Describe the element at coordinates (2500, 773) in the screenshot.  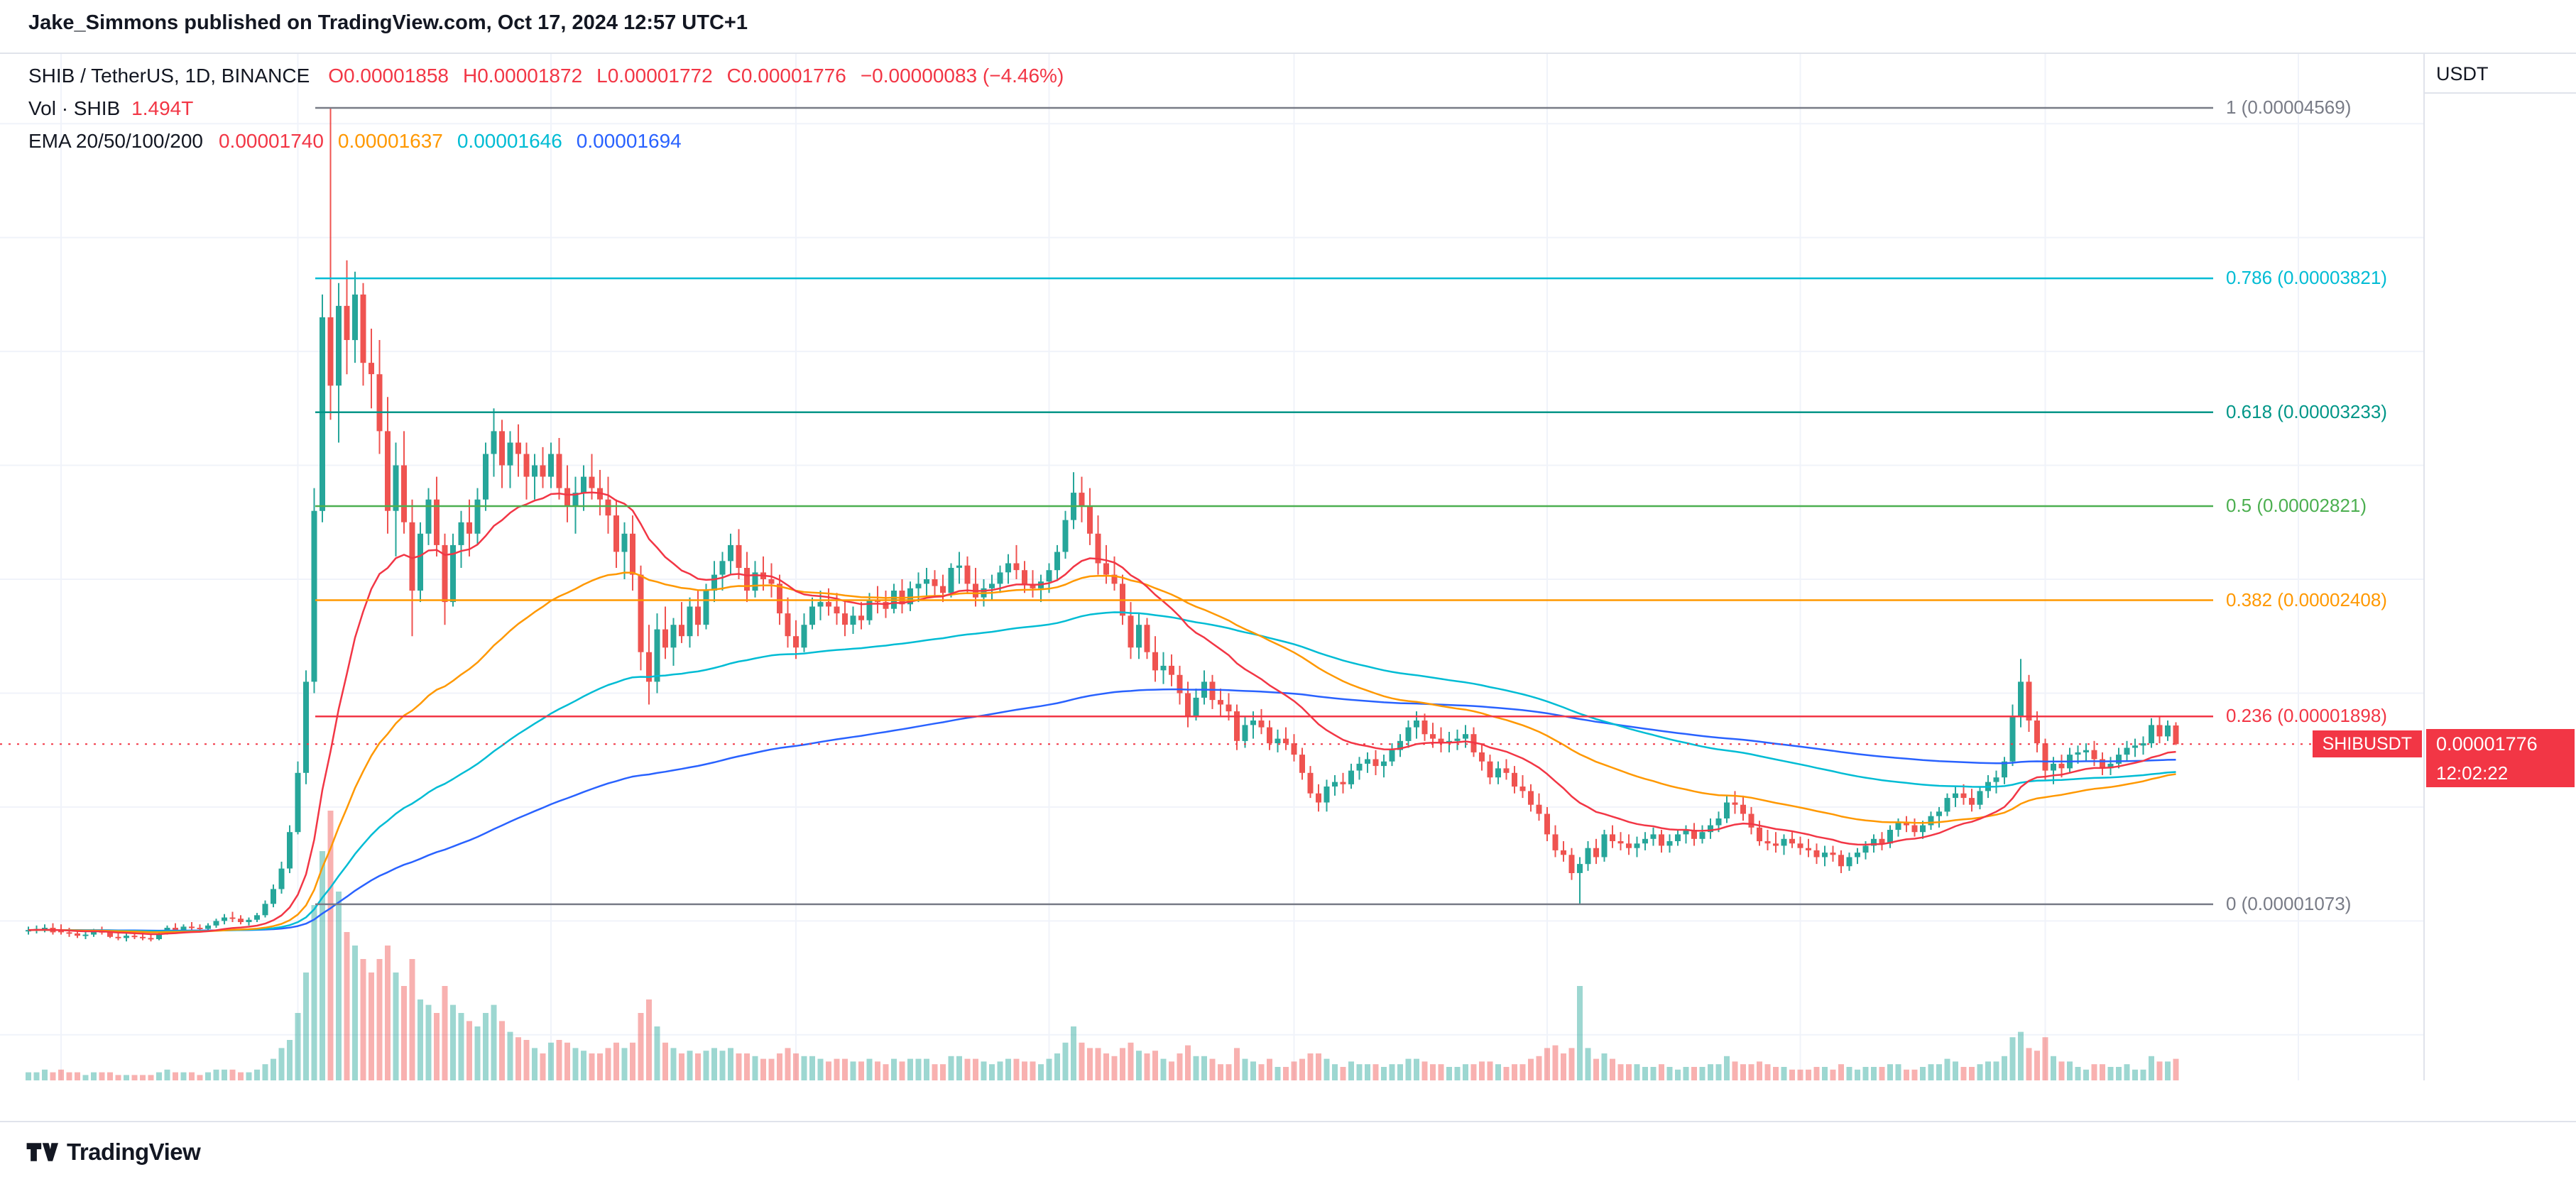
I see `bar-countdown-badge: 12:02:22` at that location.